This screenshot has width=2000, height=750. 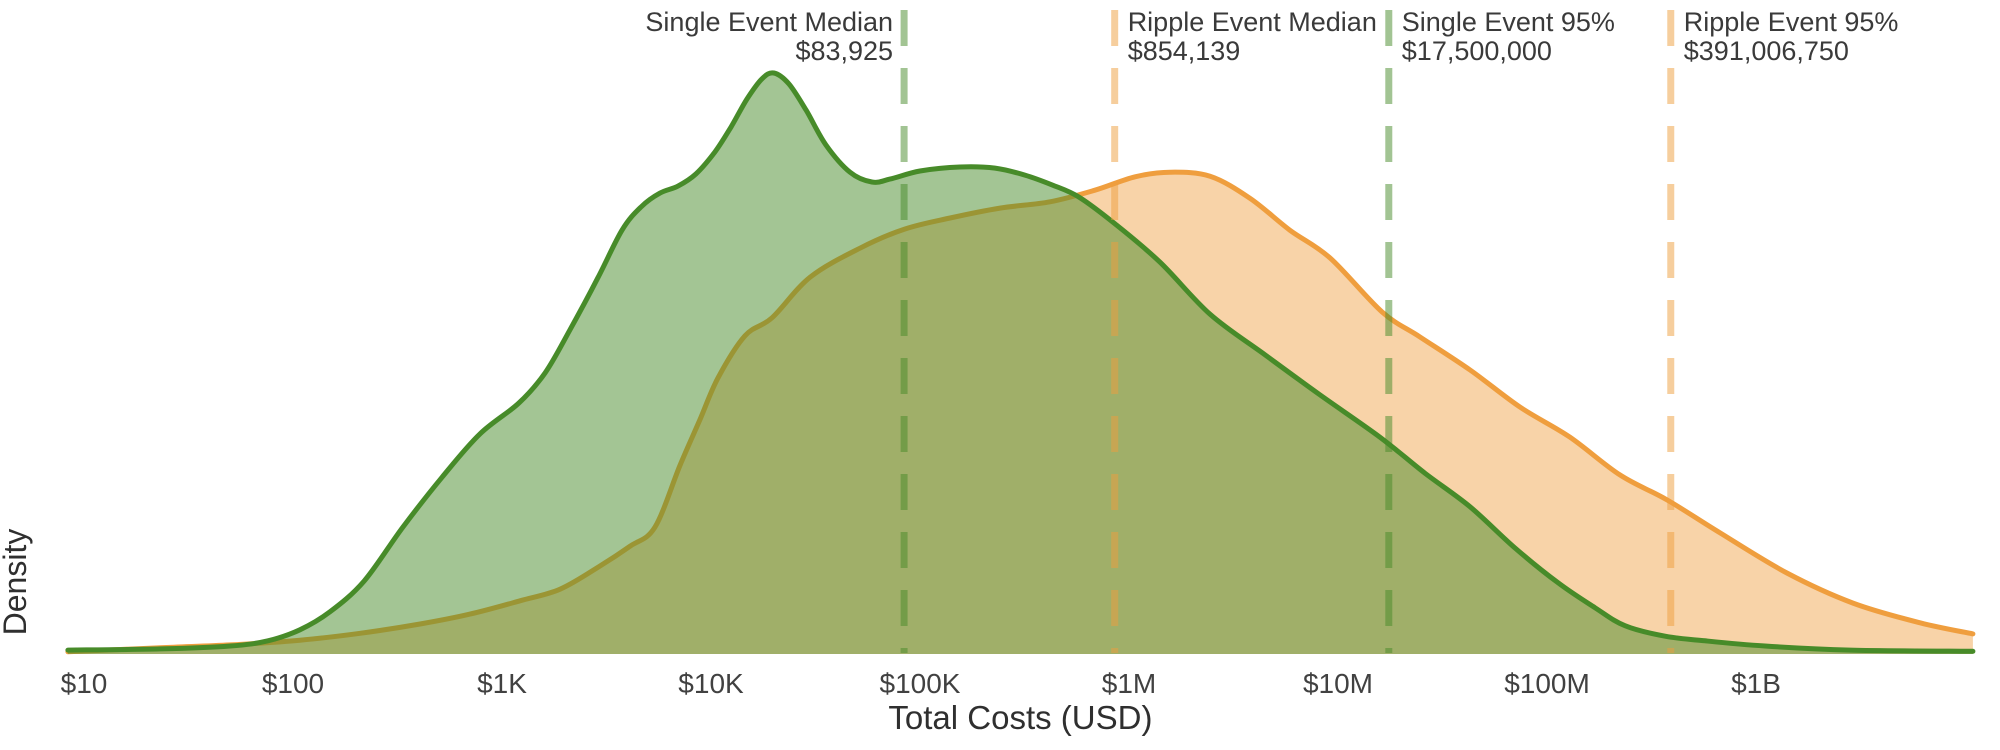 I want to click on x-axis-title: Total Costs (USD), so click(x=1020, y=717).